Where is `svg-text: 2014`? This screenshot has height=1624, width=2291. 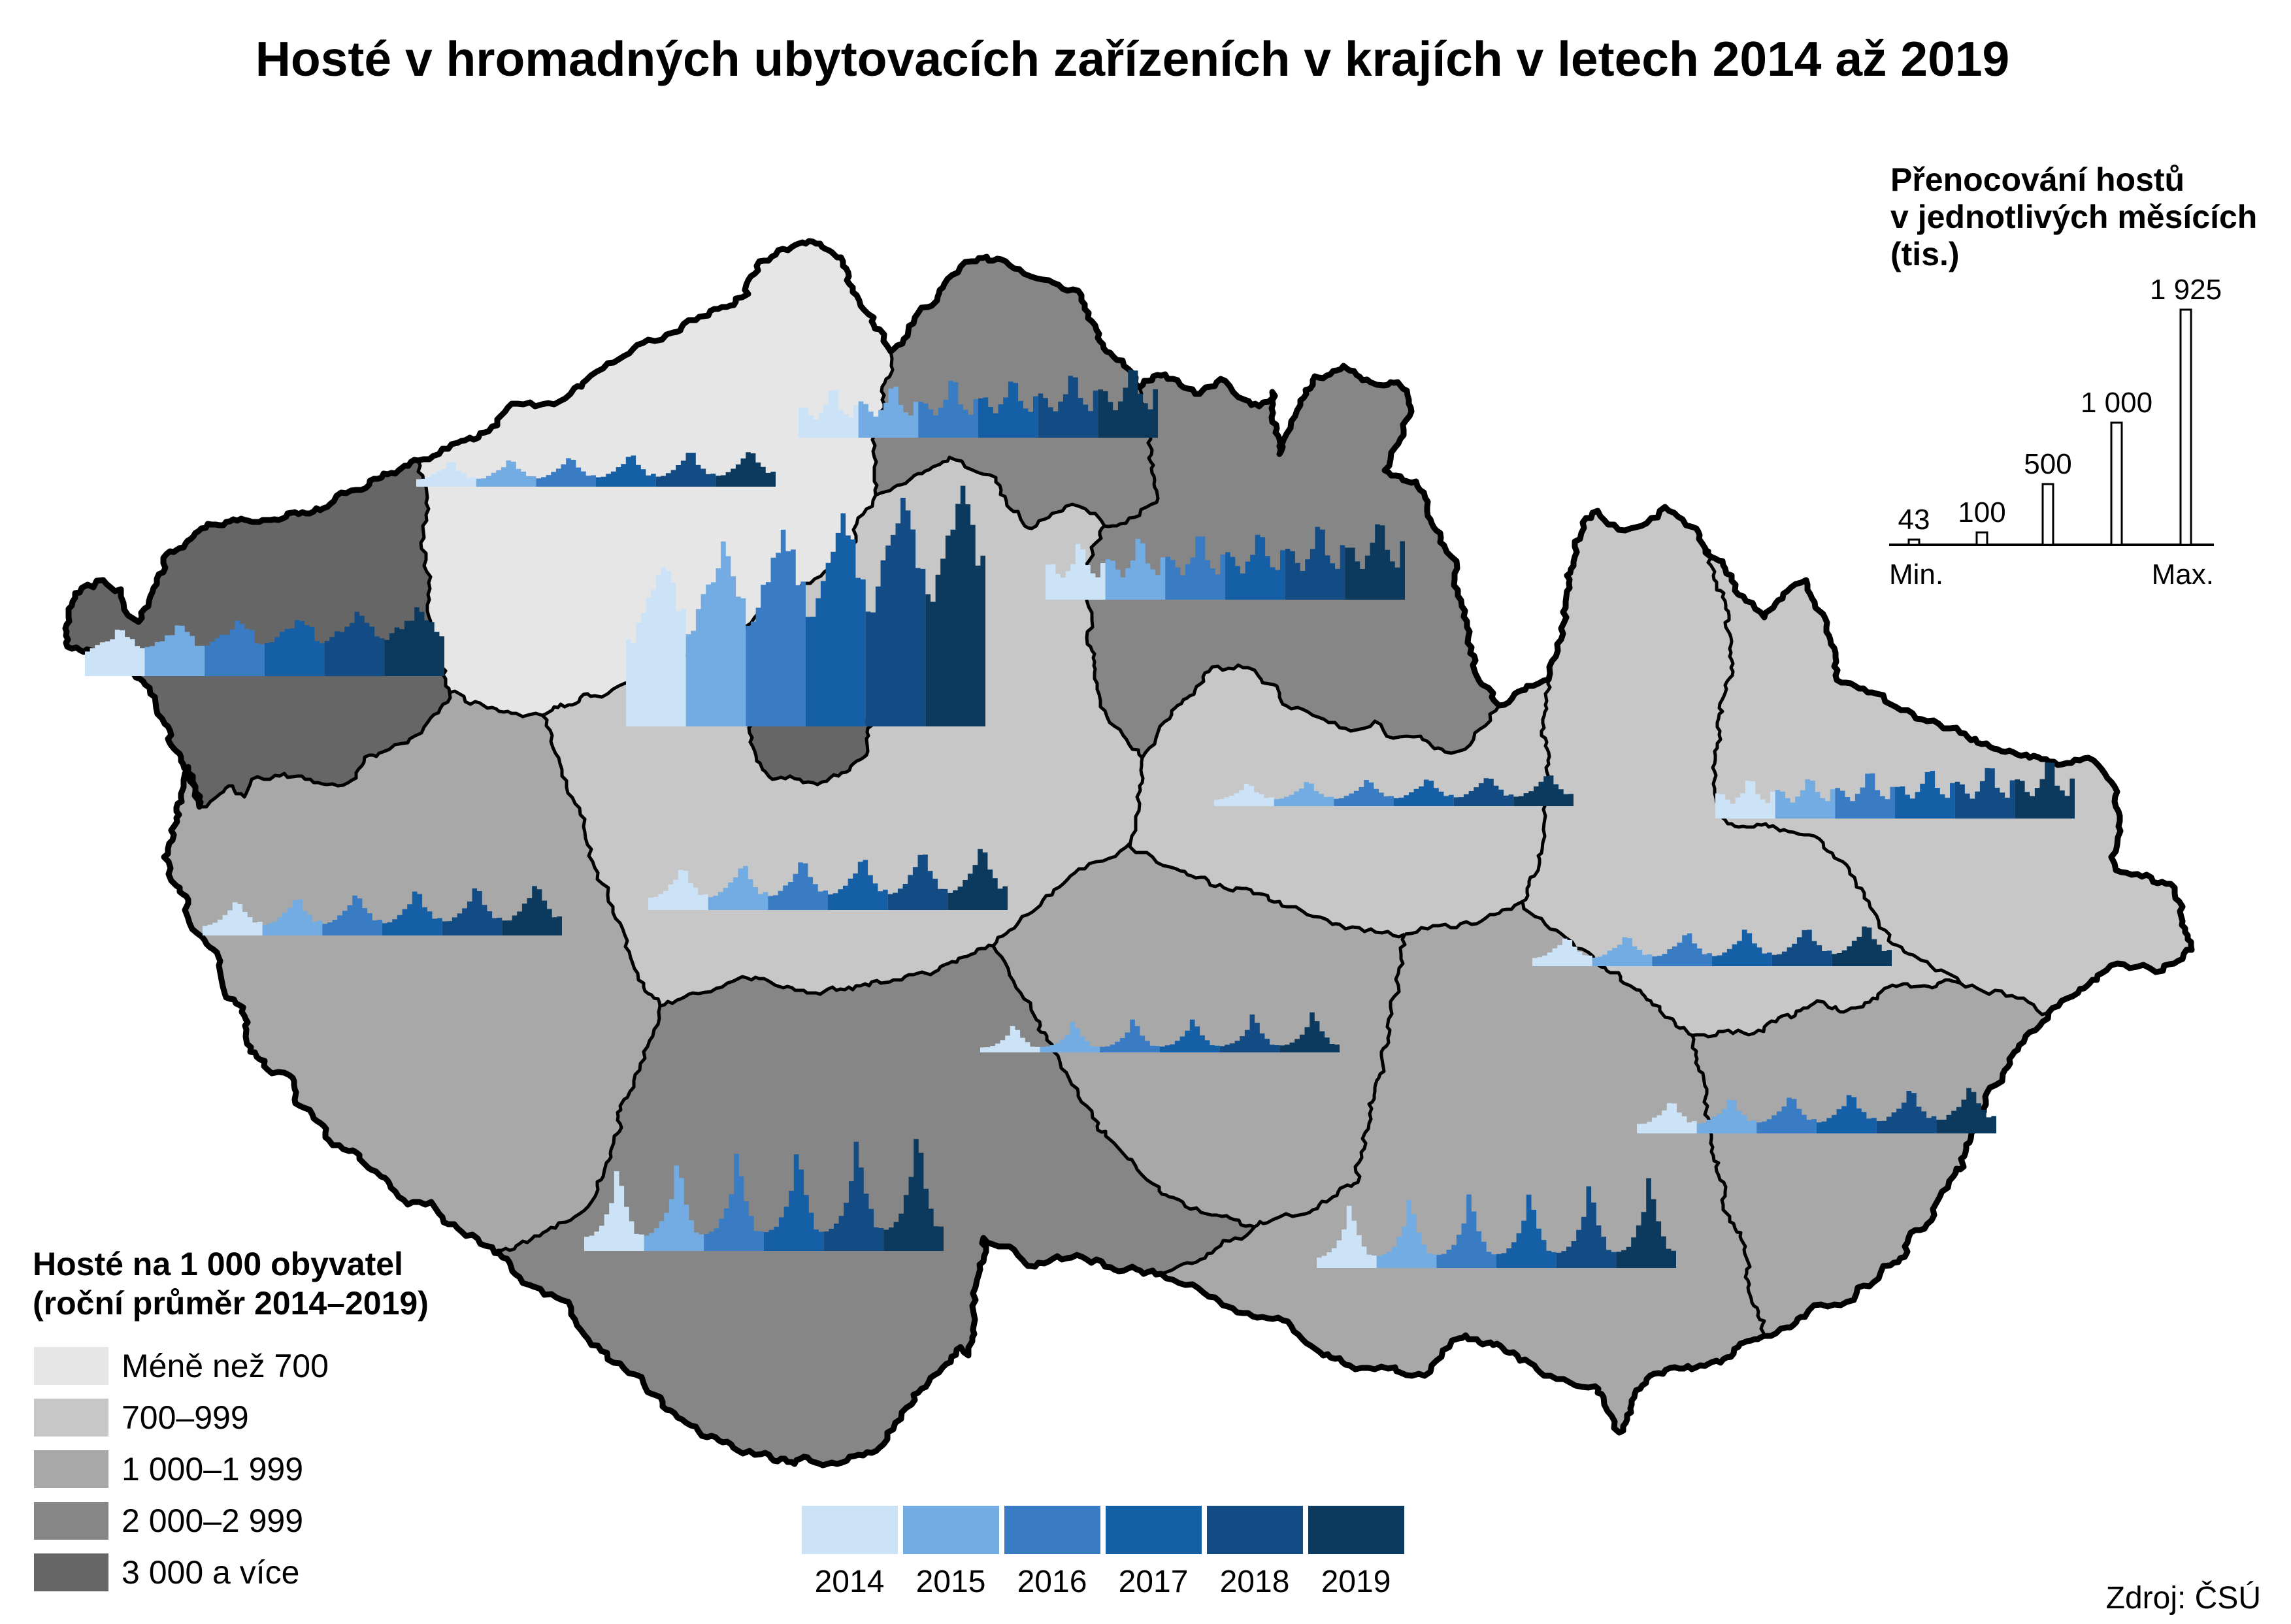
svg-text: 2014 is located at coordinates (850, 1582).